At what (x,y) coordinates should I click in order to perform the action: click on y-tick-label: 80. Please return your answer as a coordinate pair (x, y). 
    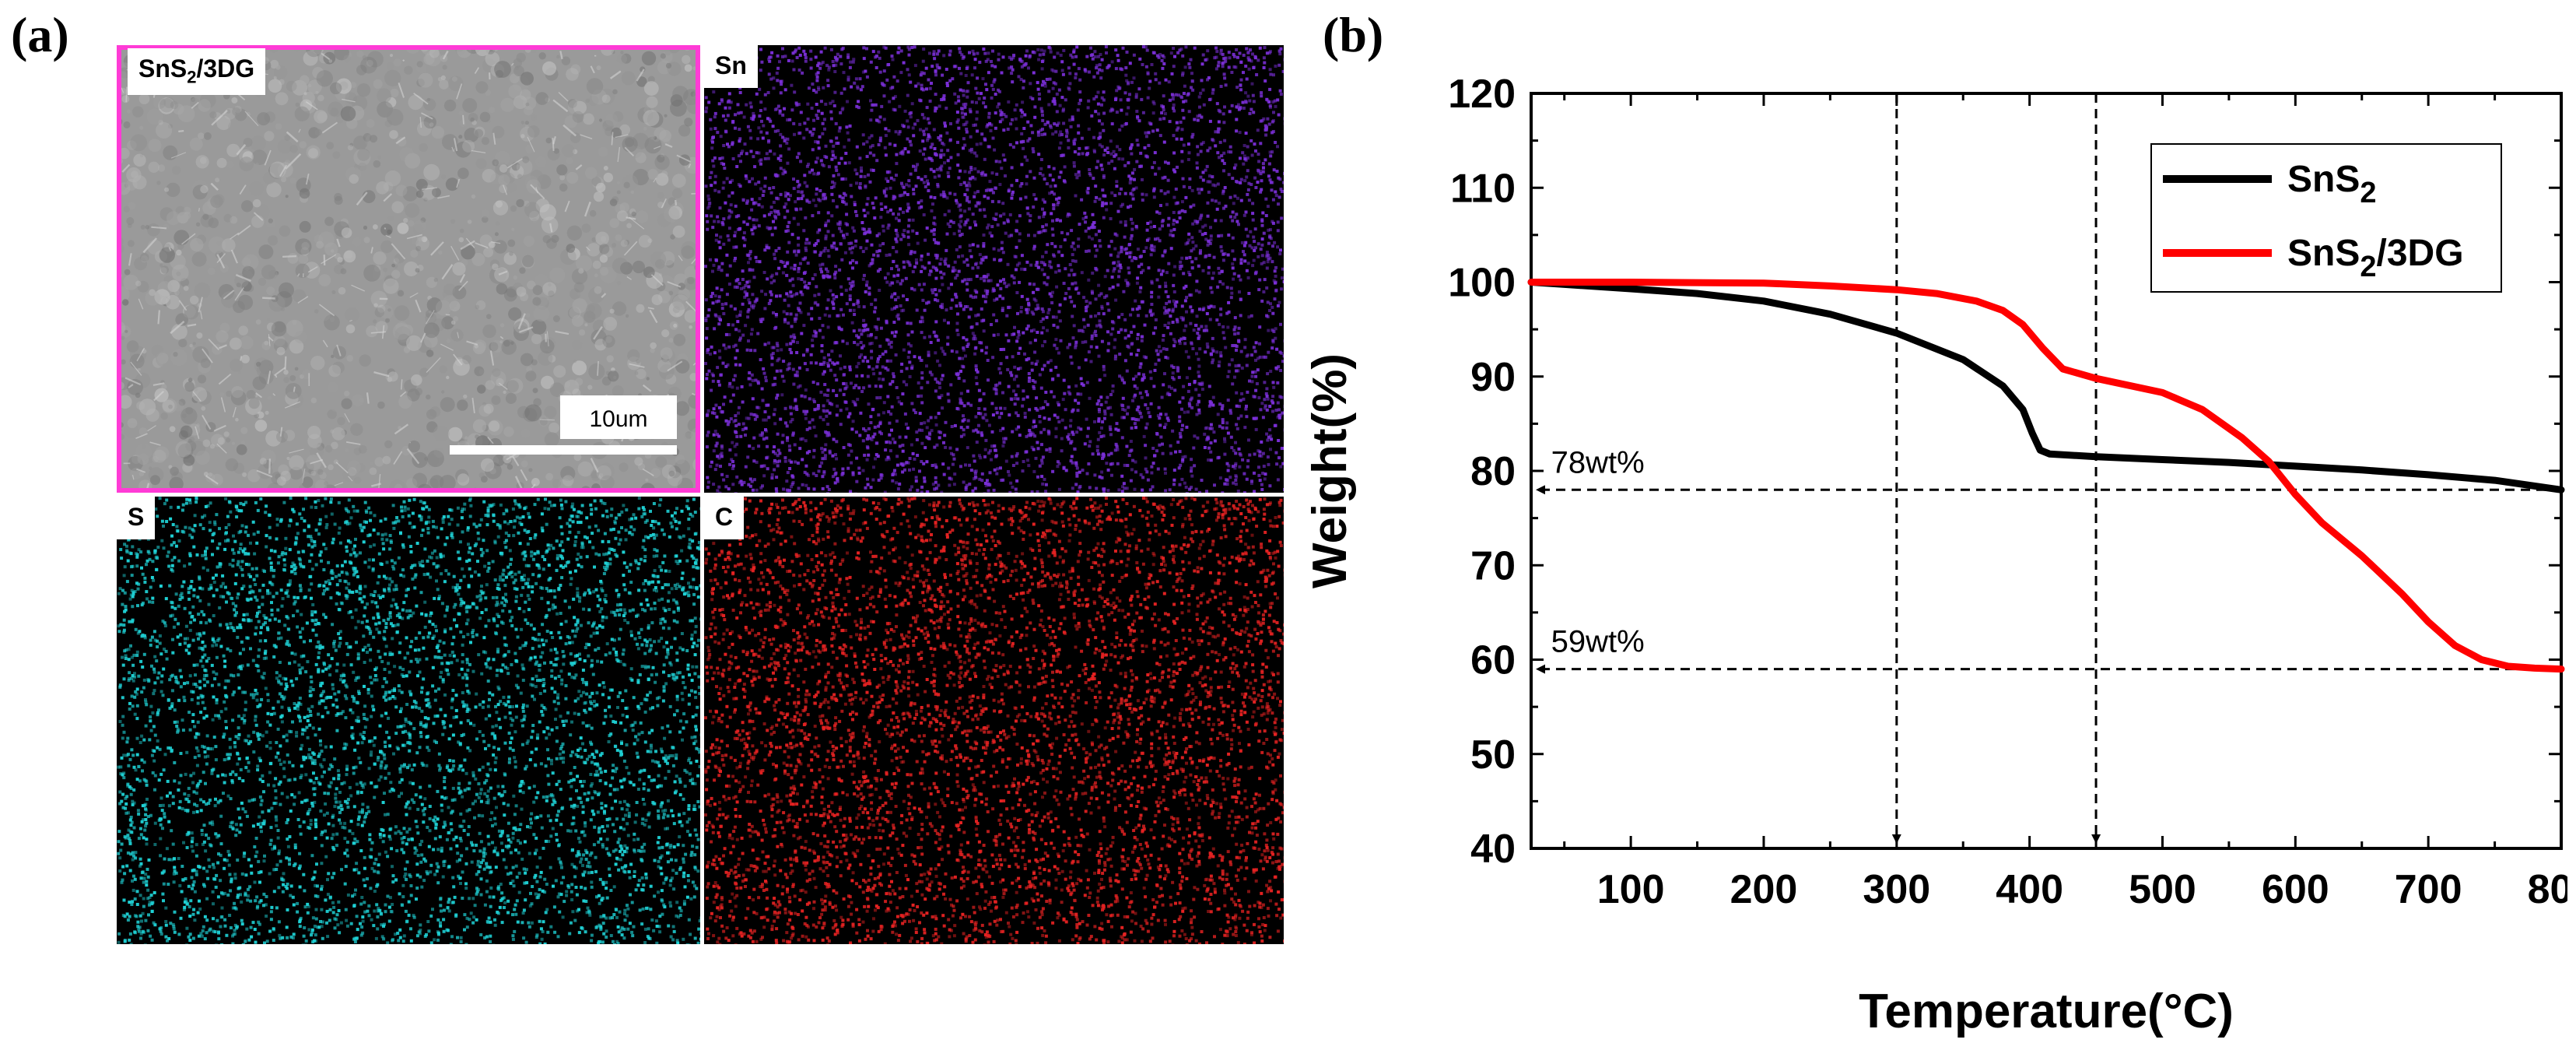
    Looking at the image, I should click on (1493, 471).